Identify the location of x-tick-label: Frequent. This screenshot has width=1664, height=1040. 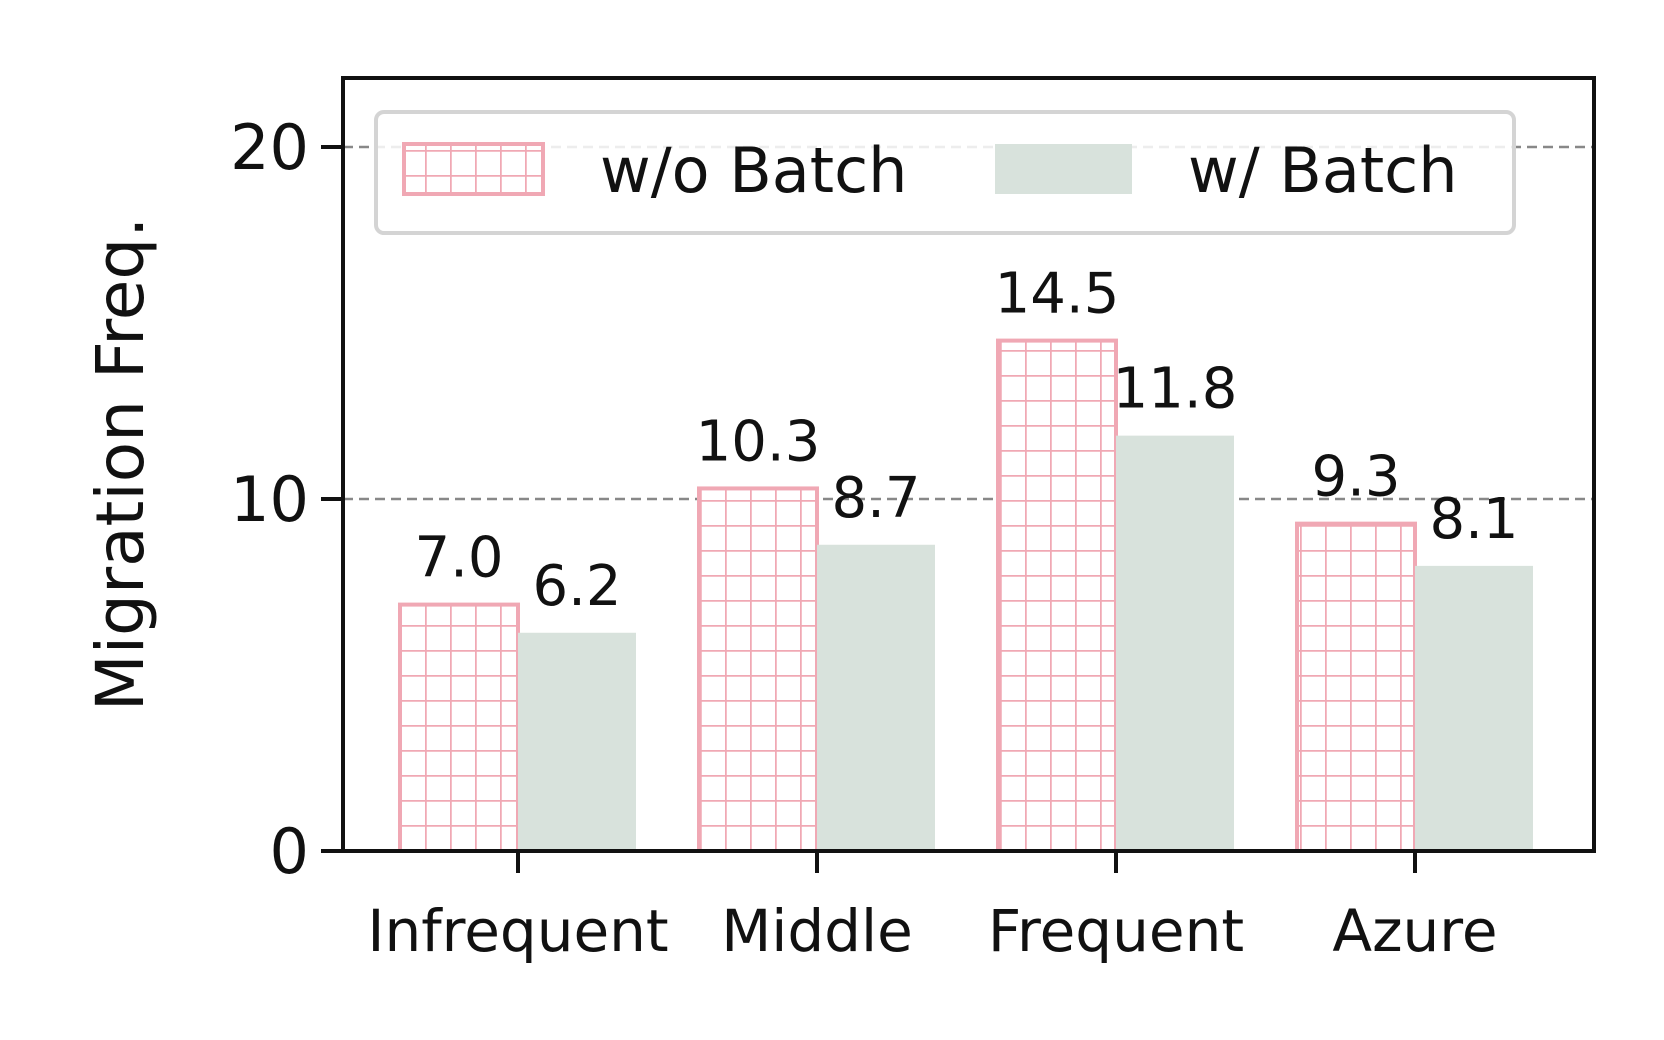
(1116, 931).